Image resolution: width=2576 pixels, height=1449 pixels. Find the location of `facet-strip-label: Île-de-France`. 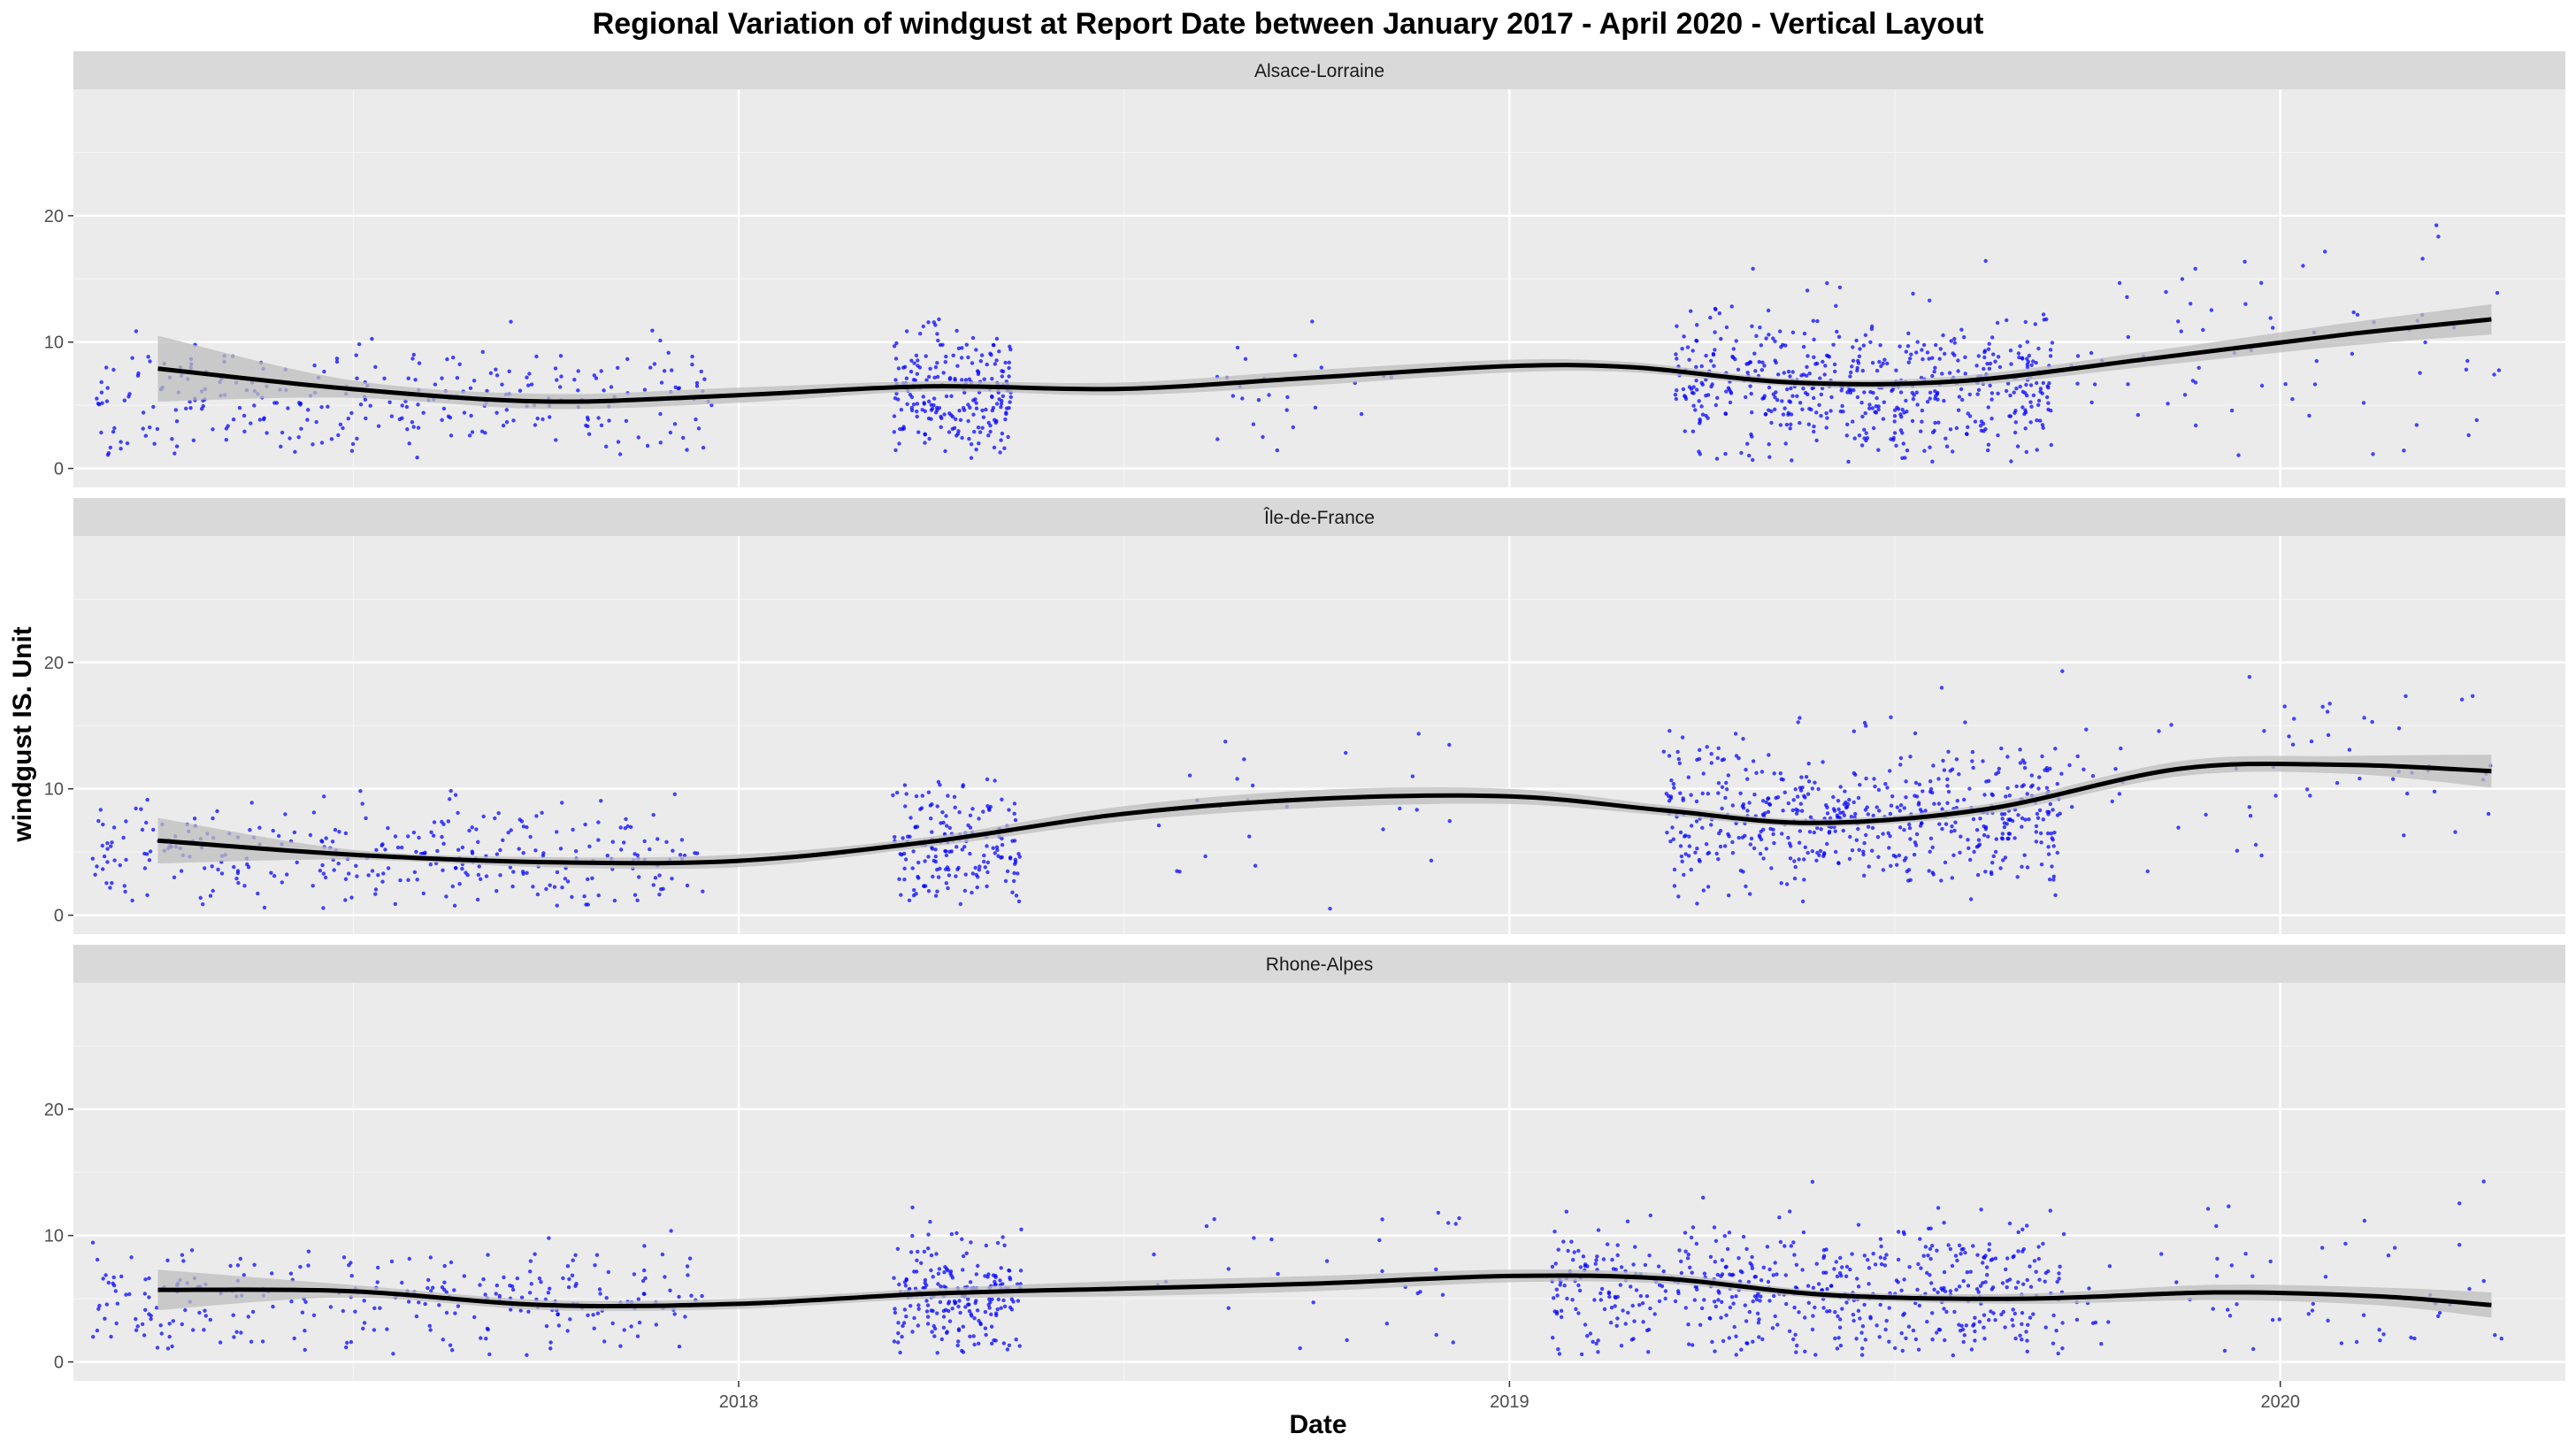

facet-strip-label: Île-de-France is located at coordinates (1319, 518).